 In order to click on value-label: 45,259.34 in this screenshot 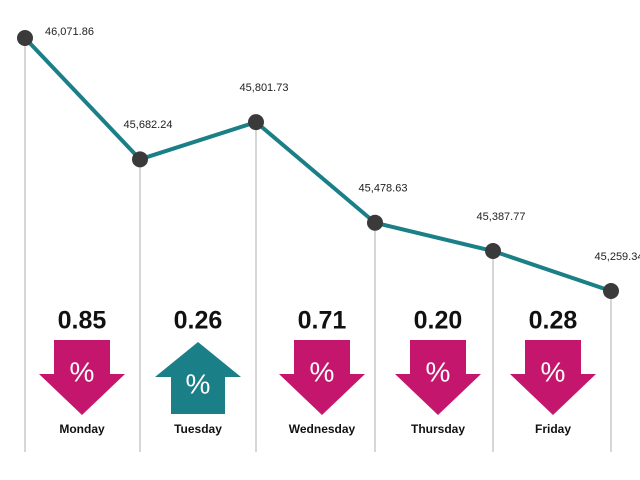, I will do `click(617, 257)`.